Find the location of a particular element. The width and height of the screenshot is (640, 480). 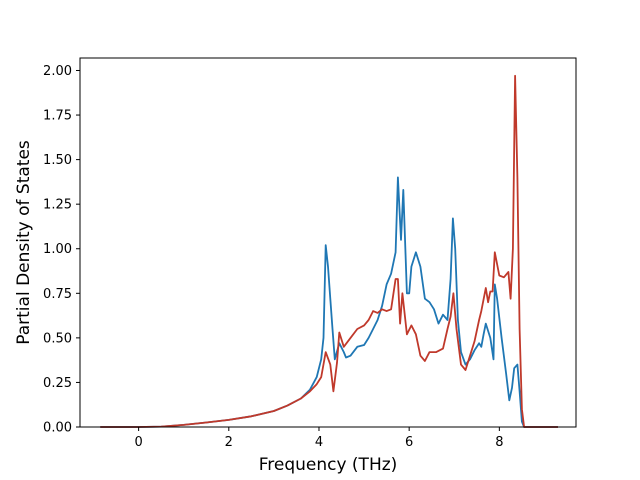

x-axis: 0 2 4 6 8 is located at coordinates (318, 438).